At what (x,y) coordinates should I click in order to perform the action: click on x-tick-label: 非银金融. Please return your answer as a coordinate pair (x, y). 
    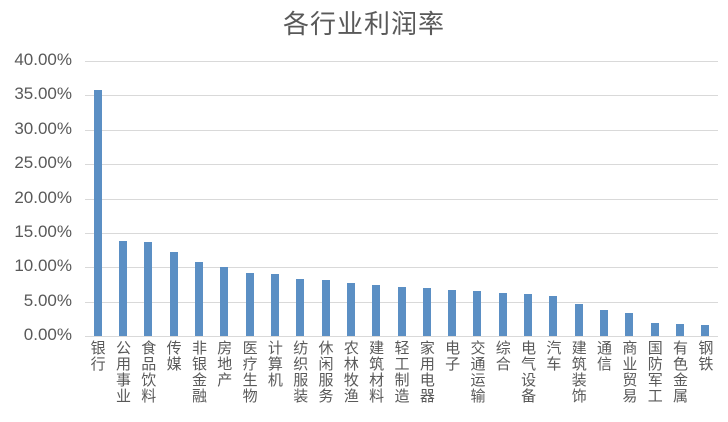
    Looking at the image, I should click on (198, 372).